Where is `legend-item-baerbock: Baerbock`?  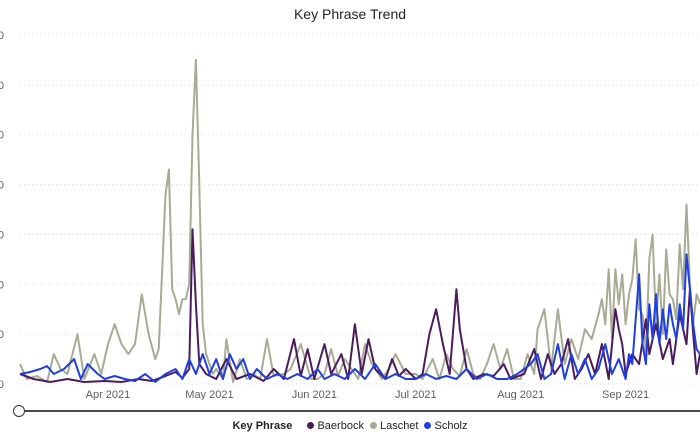
legend-item-baerbock: Baerbock is located at coordinates (335, 426).